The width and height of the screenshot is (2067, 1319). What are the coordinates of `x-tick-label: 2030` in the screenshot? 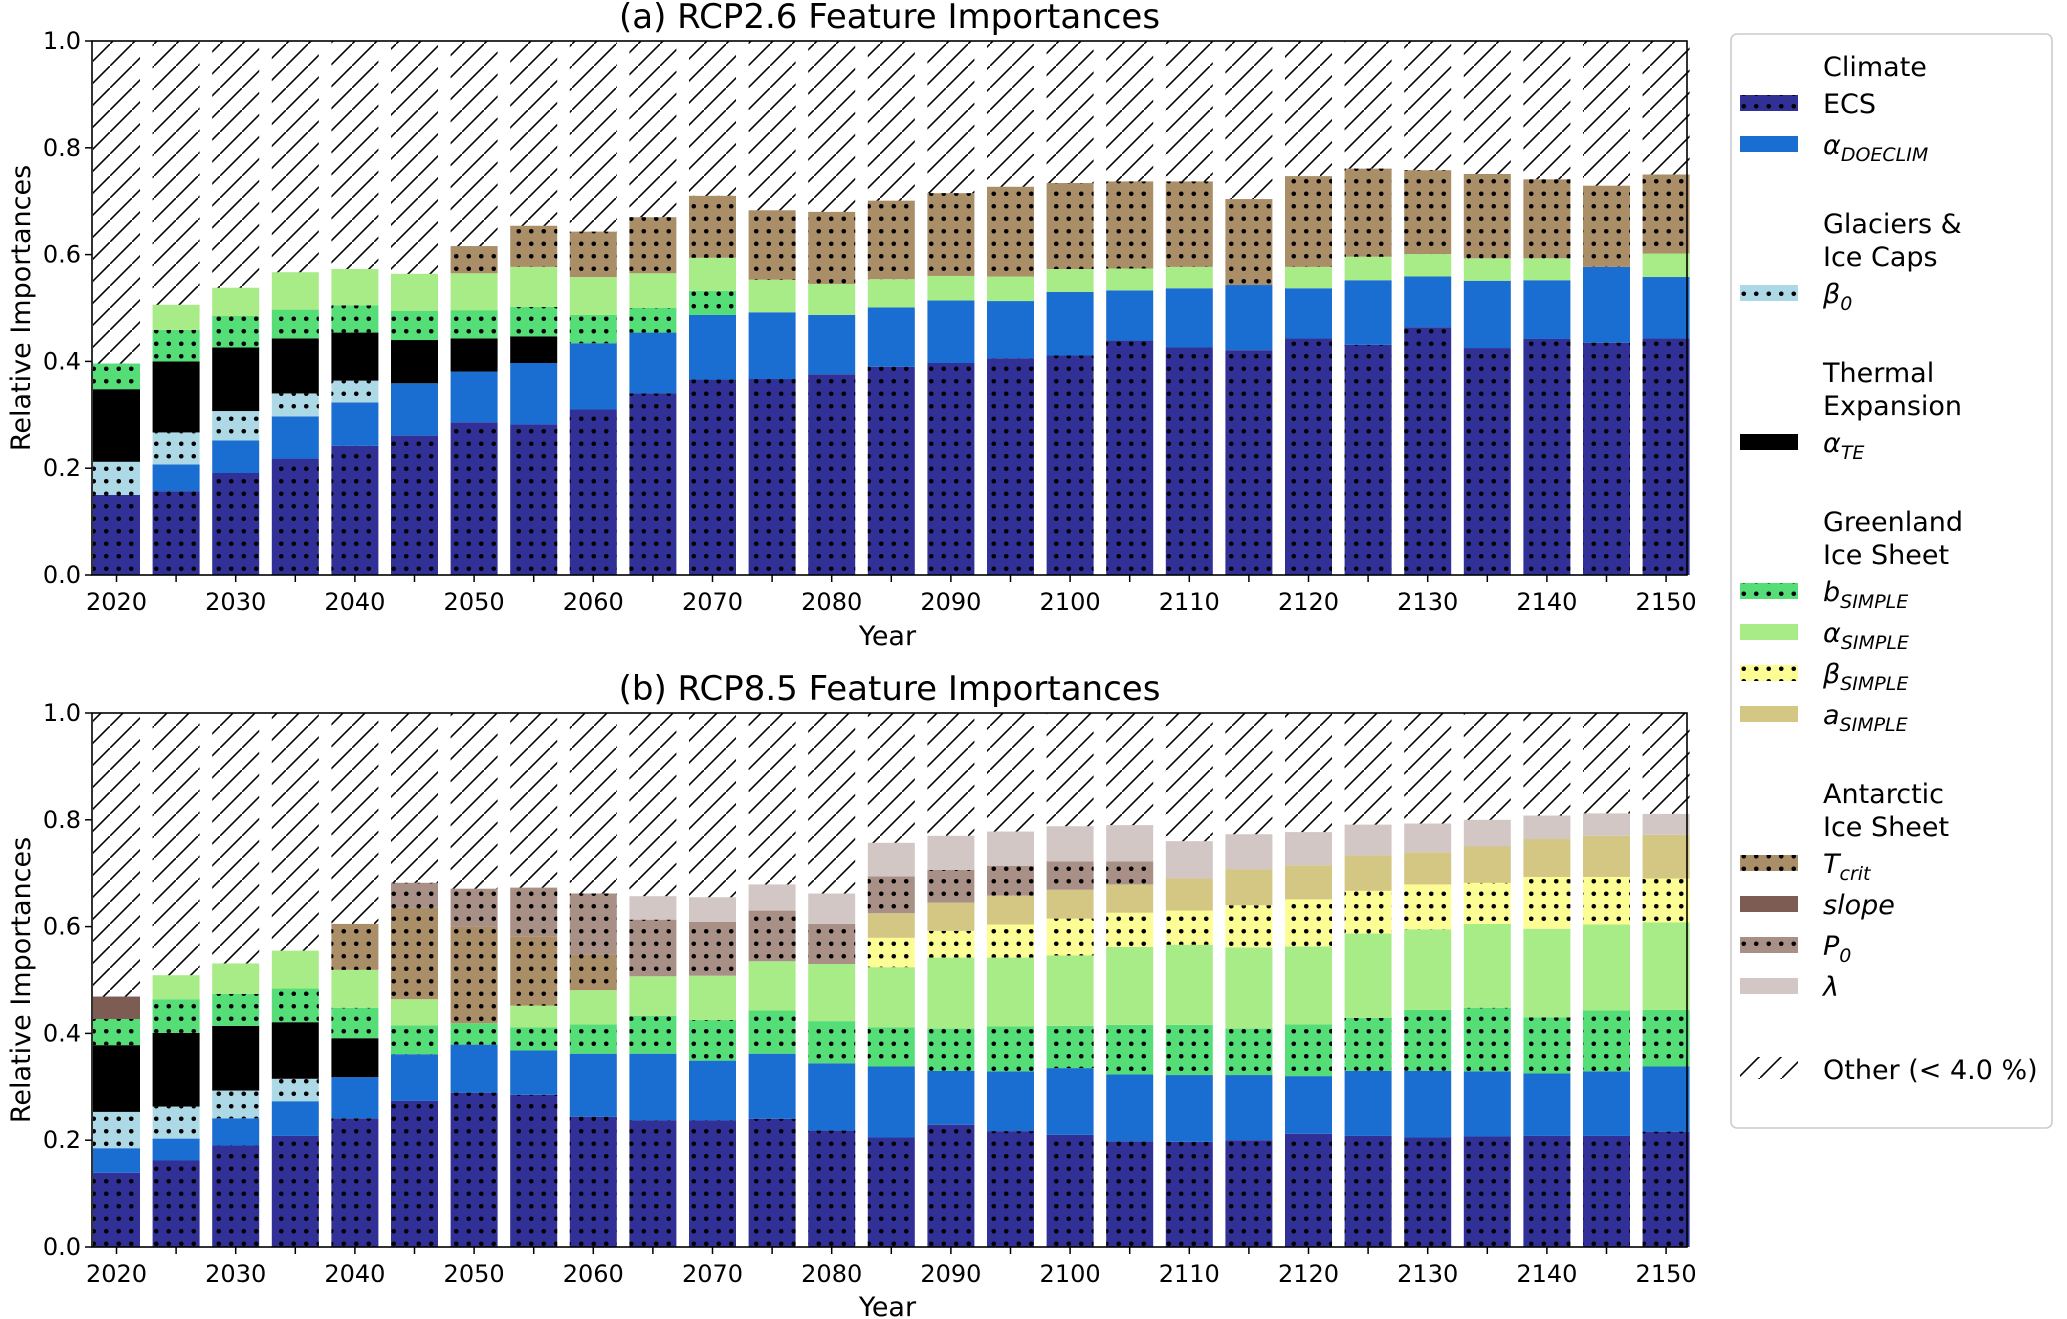 It's located at (235, 602).